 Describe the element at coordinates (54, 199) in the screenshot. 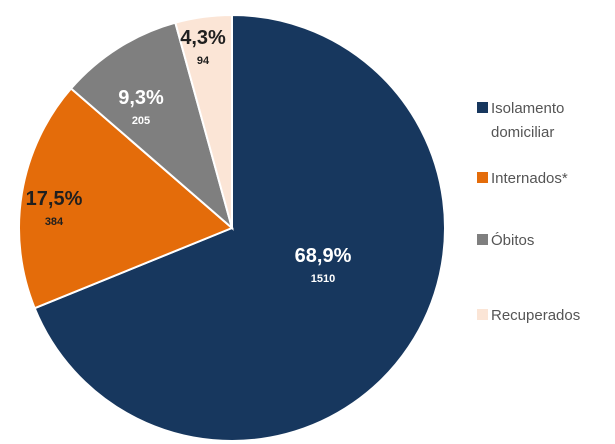

I see `slice-percent-label: 17,5%` at that location.